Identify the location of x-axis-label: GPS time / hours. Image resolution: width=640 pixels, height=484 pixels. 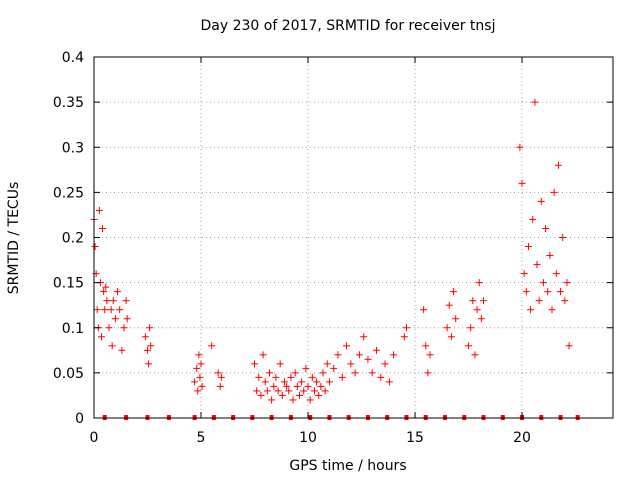
(347, 466).